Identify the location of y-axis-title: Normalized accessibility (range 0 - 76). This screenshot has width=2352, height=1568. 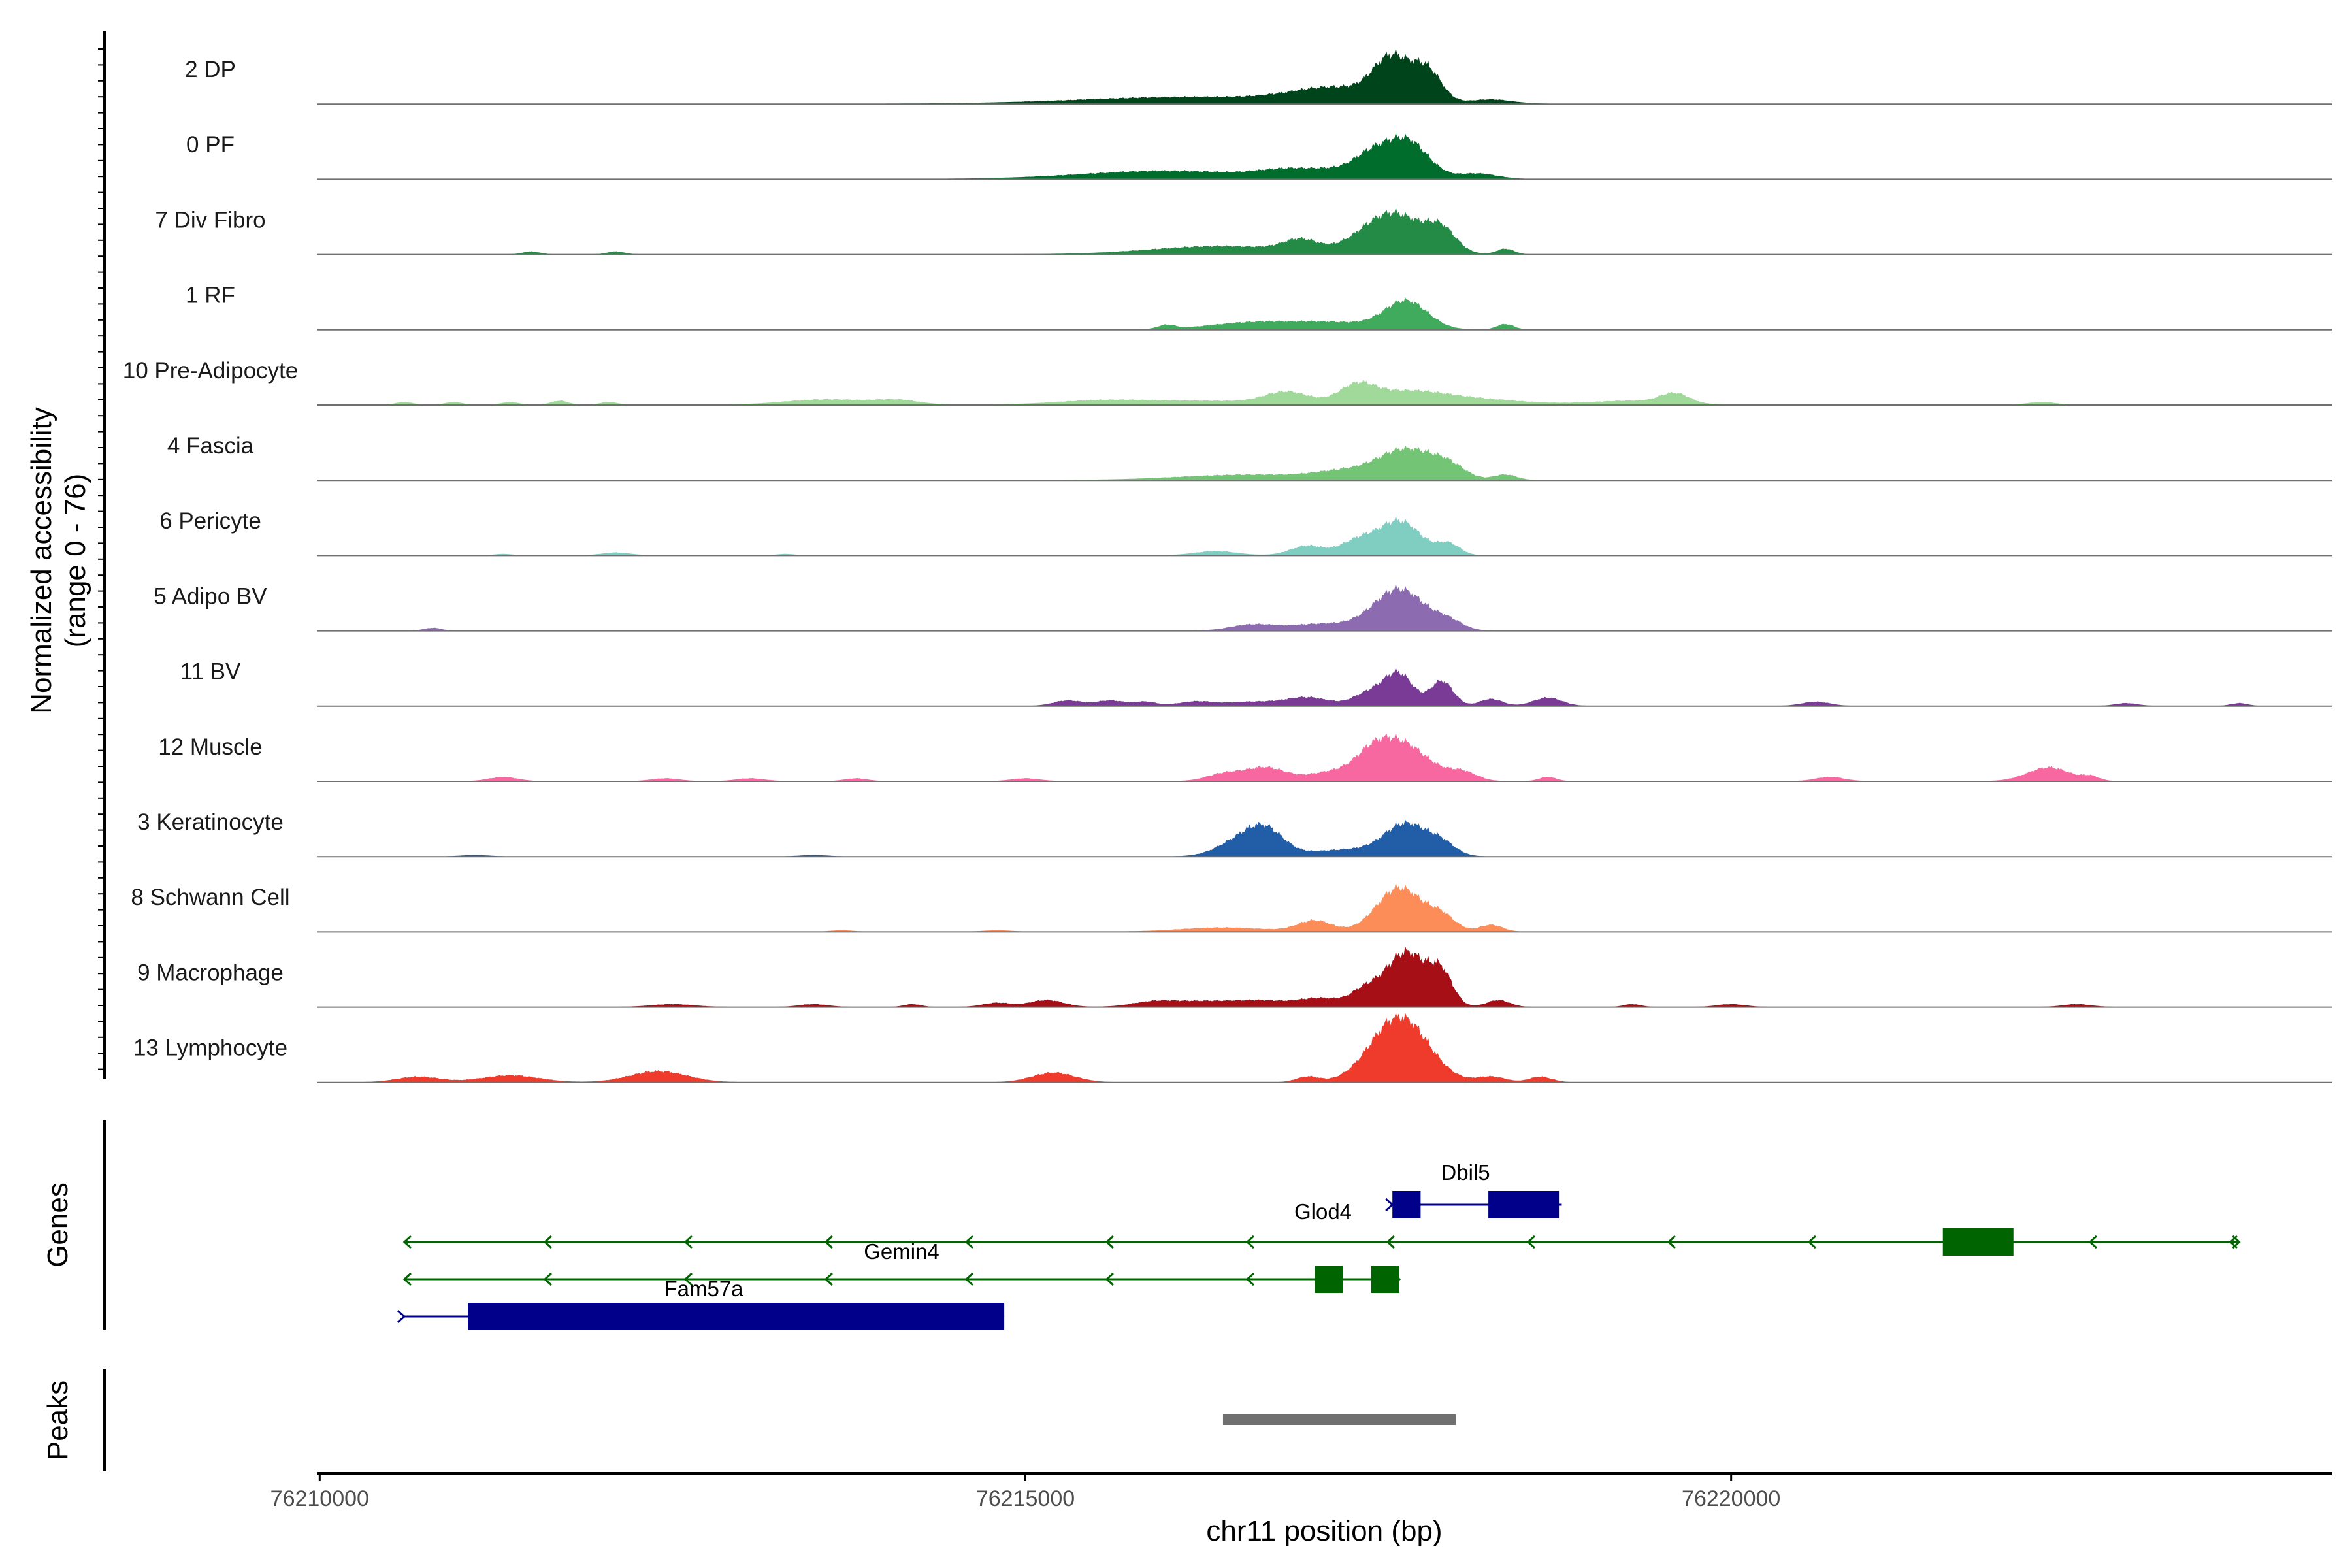
(58, 560).